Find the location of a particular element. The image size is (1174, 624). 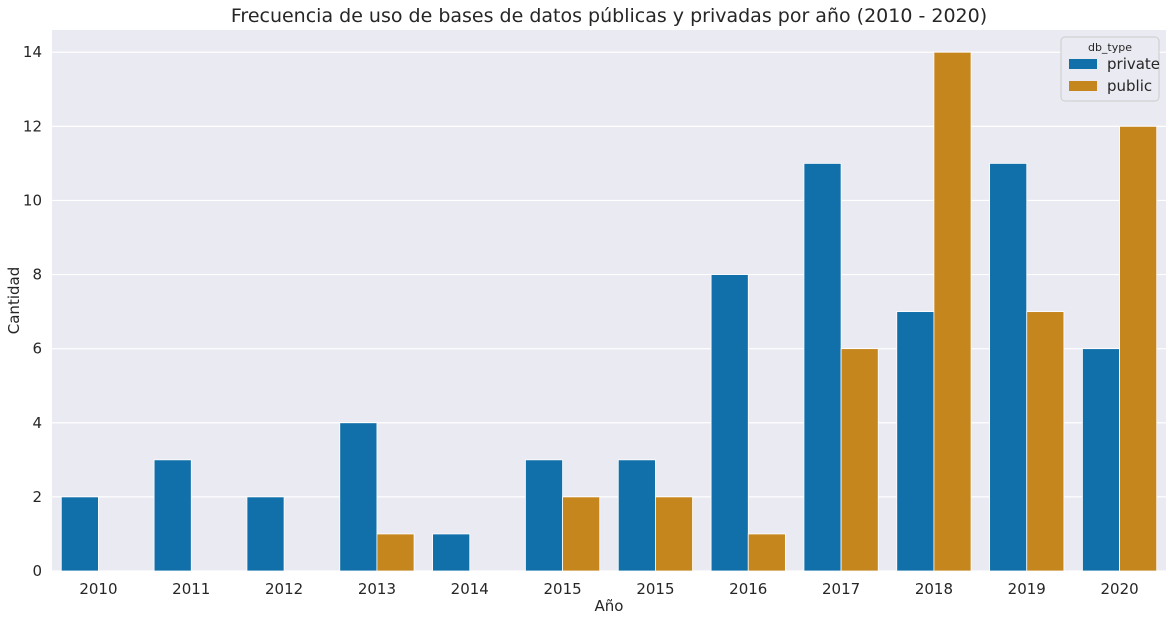

y-tick-label: 10 is located at coordinates (32, 200).